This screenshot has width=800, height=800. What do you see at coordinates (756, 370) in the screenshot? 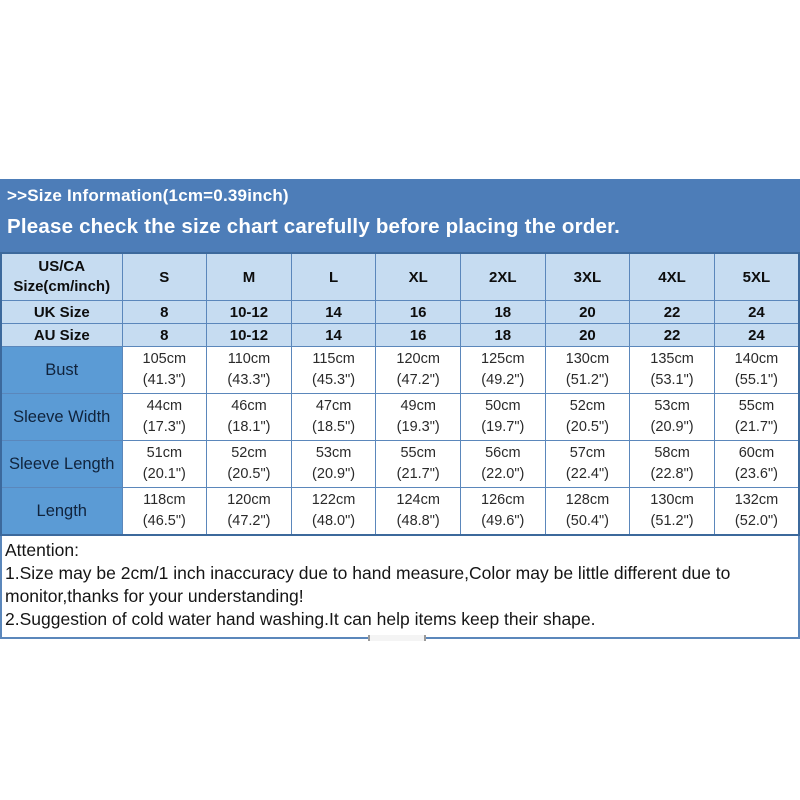
I see `measurement-cell: 140cm (55.1")` at bounding box center [756, 370].